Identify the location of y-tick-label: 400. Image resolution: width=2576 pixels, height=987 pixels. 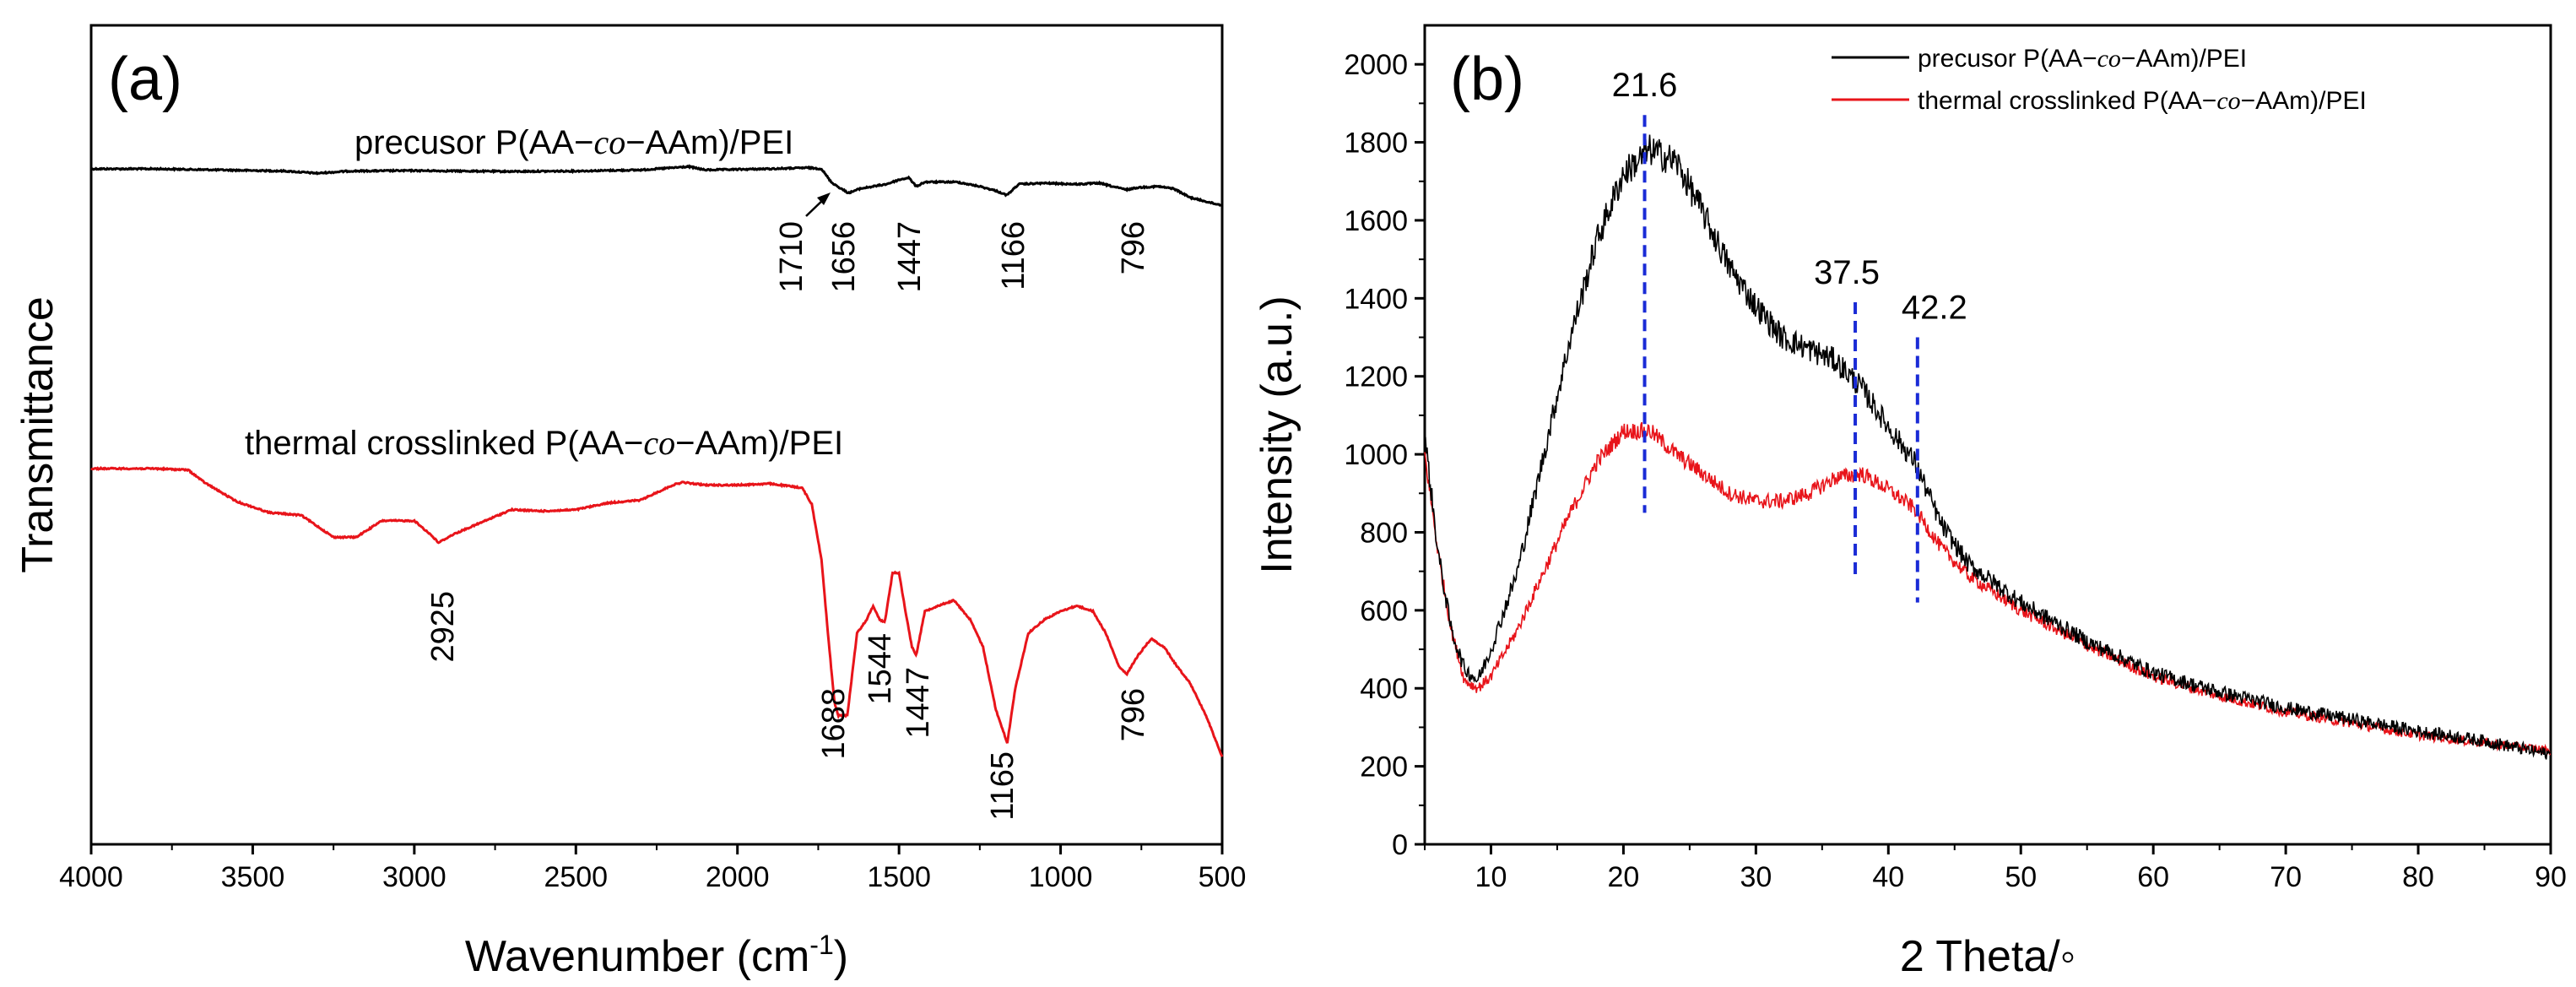
(1384, 689).